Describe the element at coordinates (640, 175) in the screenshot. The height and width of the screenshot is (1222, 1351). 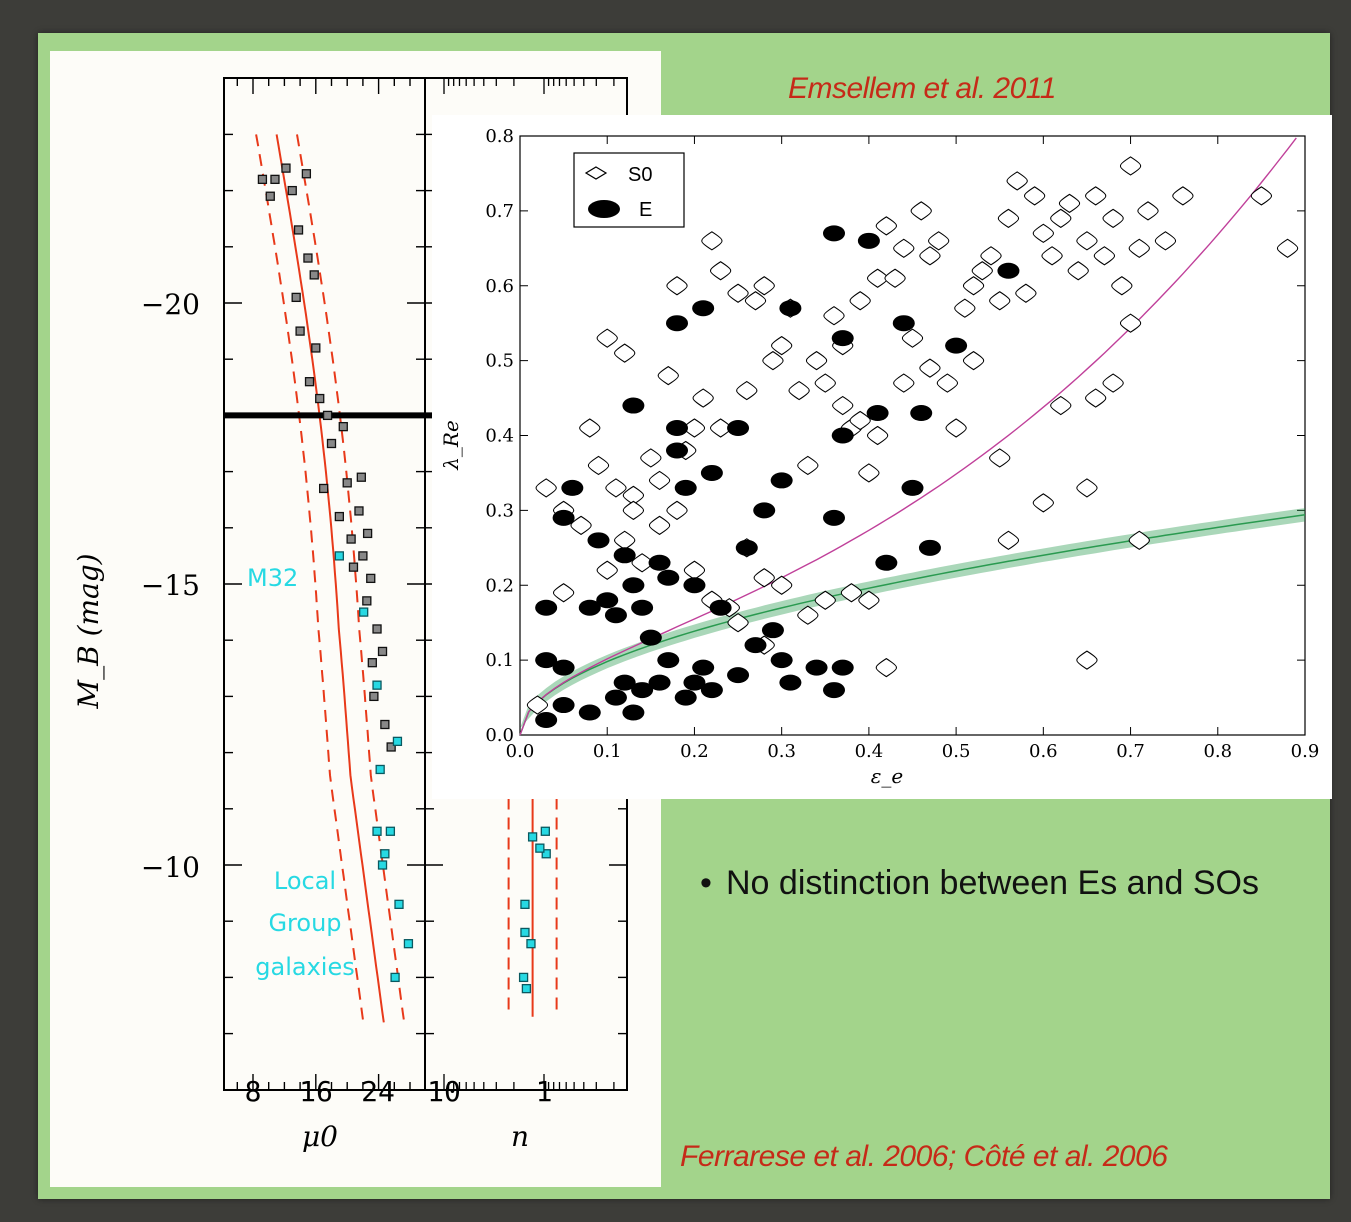
I see `legend-s0-label: S0` at that location.